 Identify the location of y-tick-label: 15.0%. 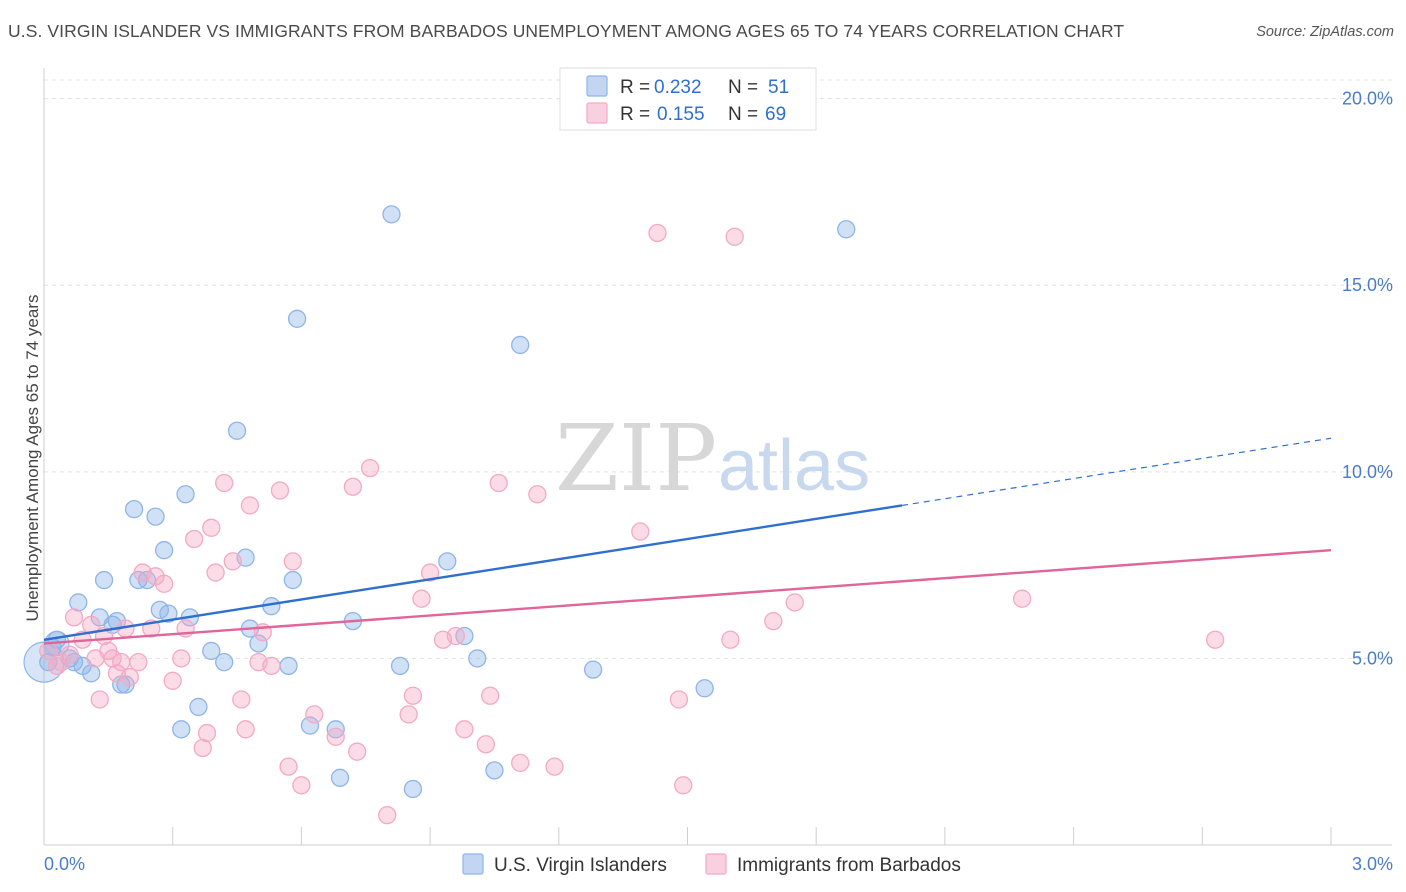
(1367, 285).